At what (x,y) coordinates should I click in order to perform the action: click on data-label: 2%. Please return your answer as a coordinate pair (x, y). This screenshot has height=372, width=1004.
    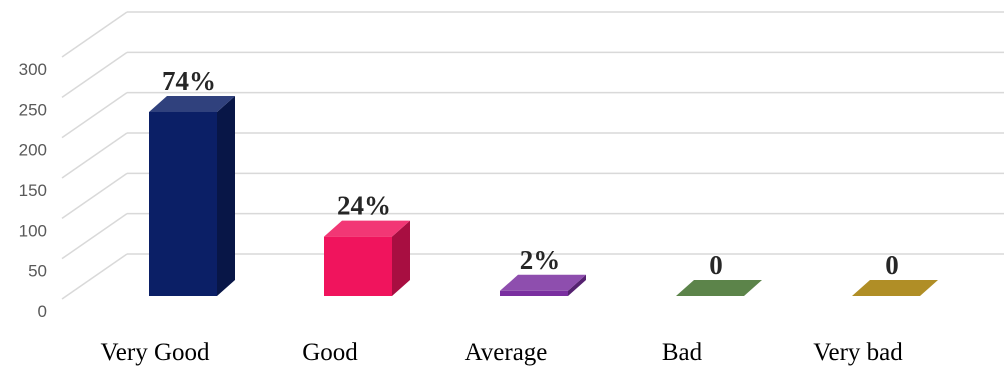
    Looking at the image, I should click on (540, 260).